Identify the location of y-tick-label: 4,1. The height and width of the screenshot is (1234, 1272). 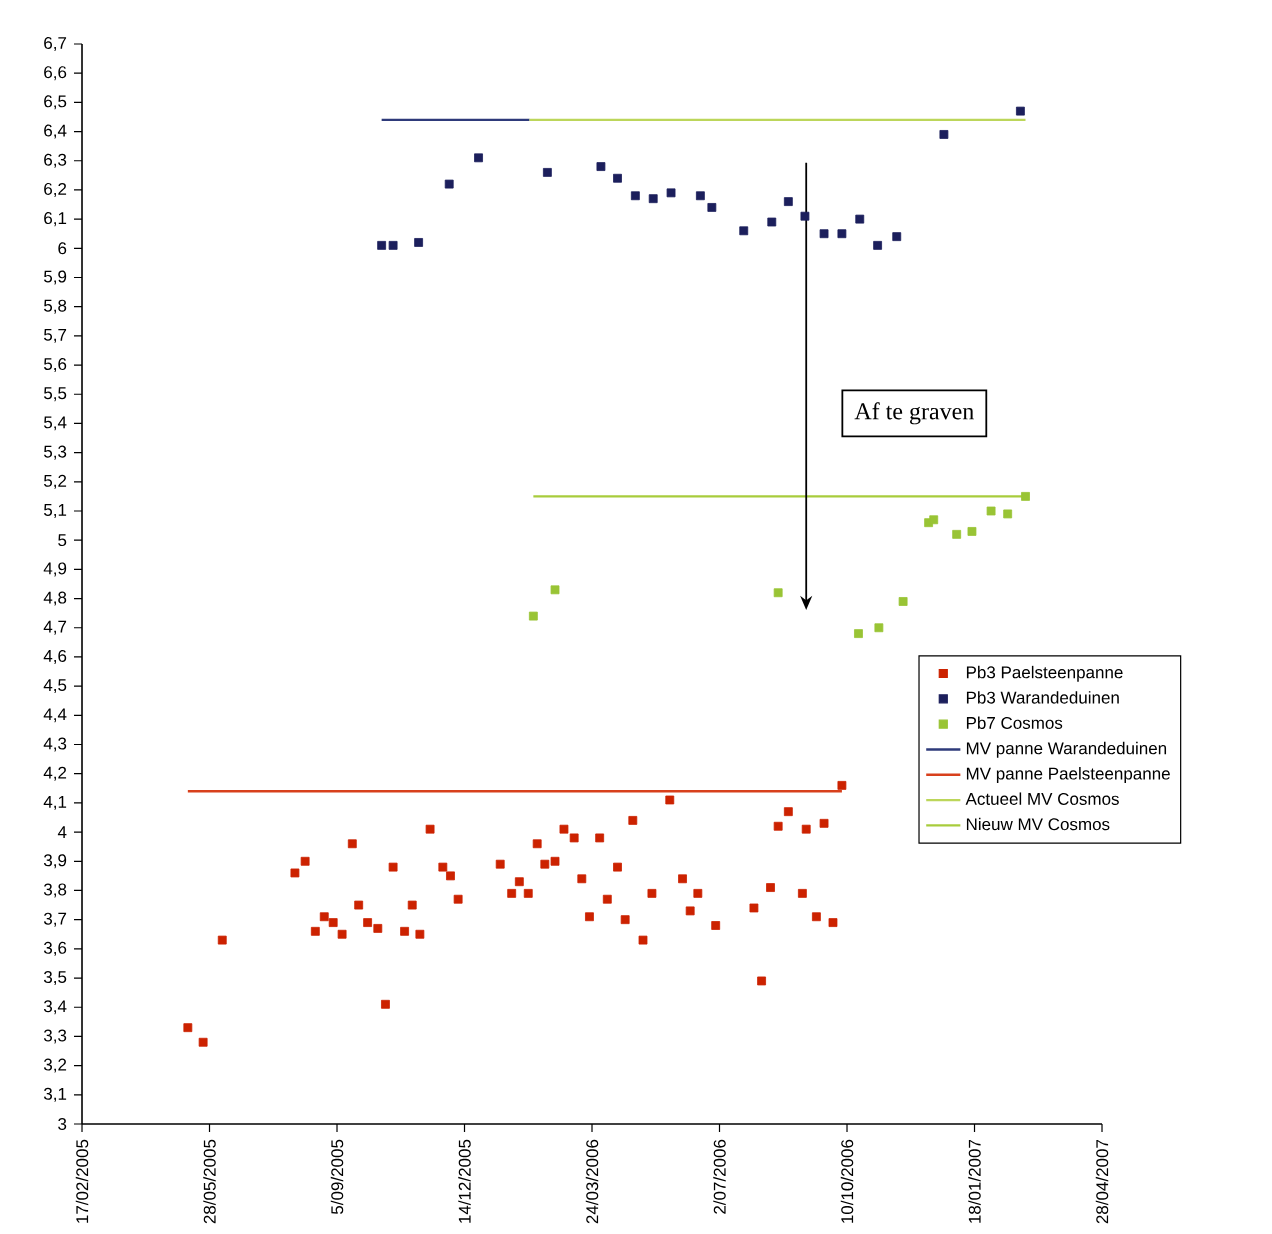
(55, 802).